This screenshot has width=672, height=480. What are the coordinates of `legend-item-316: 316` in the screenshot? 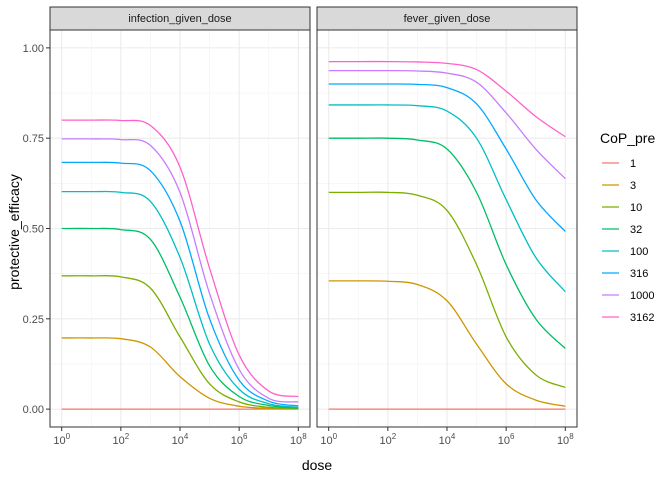 It's located at (625, 274).